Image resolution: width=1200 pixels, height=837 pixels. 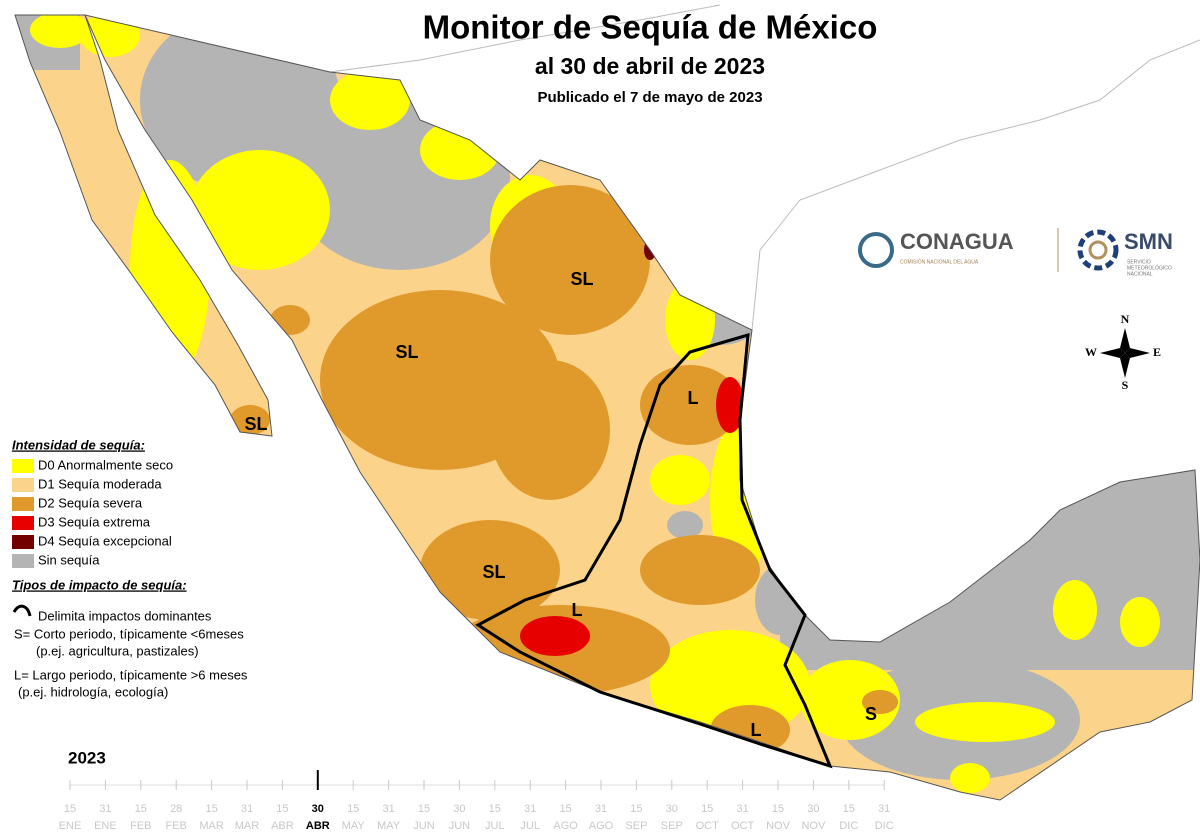 I want to click on smn-logo: SMN, so click(x=1148, y=241).